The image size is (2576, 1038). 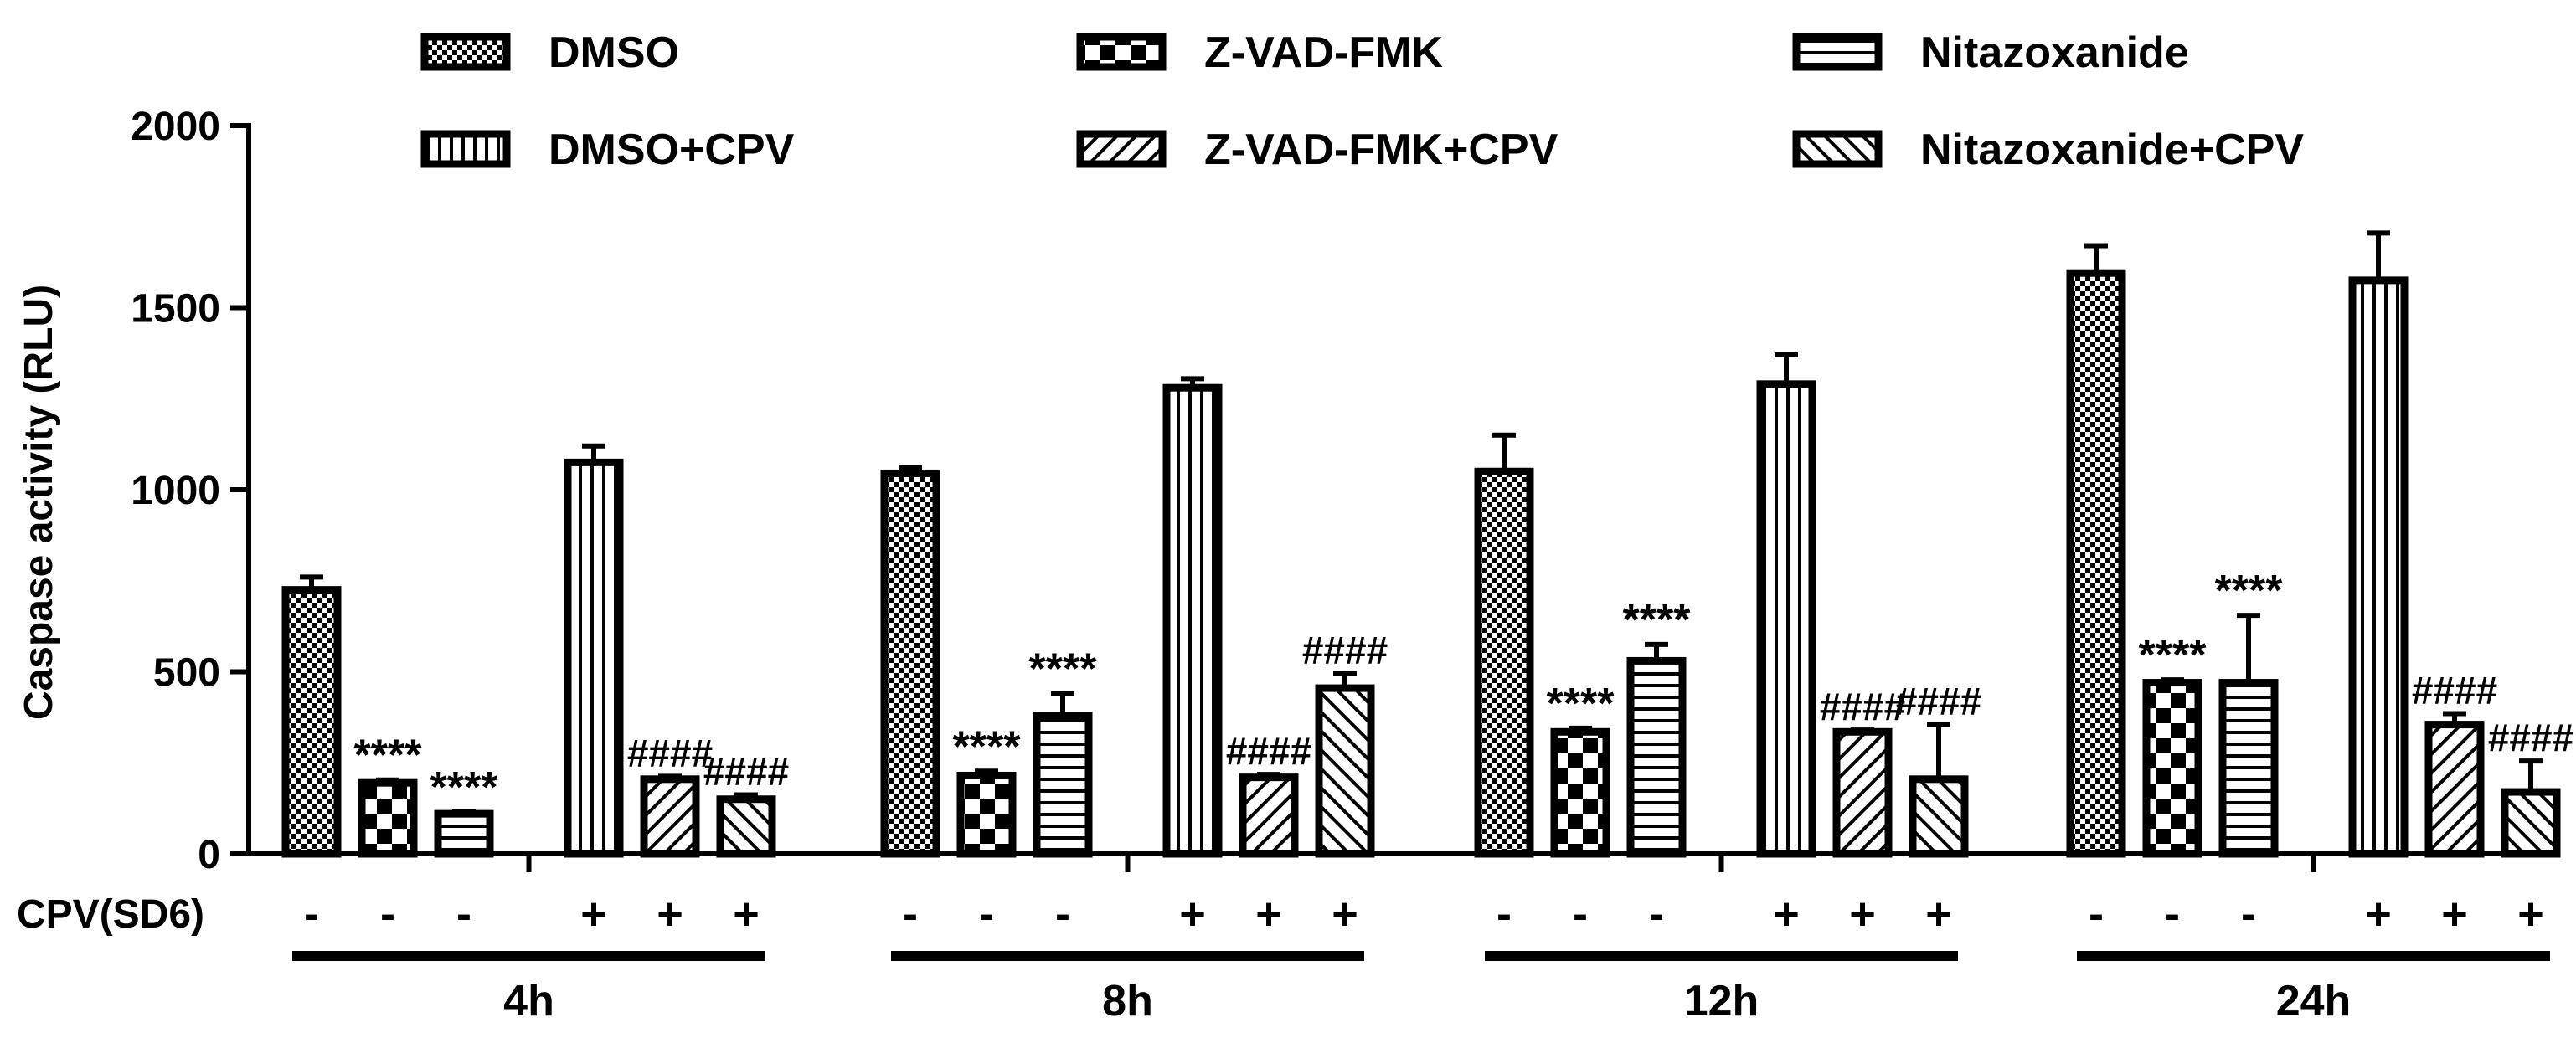 I want to click on bar-dmso-cpv-12h, so click(x=1786, y=619).